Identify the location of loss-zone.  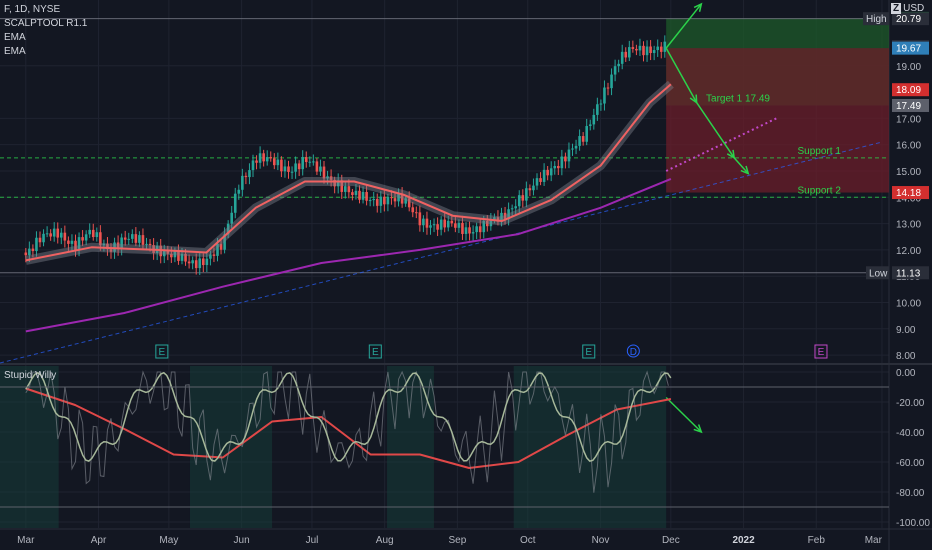
(777, 120).